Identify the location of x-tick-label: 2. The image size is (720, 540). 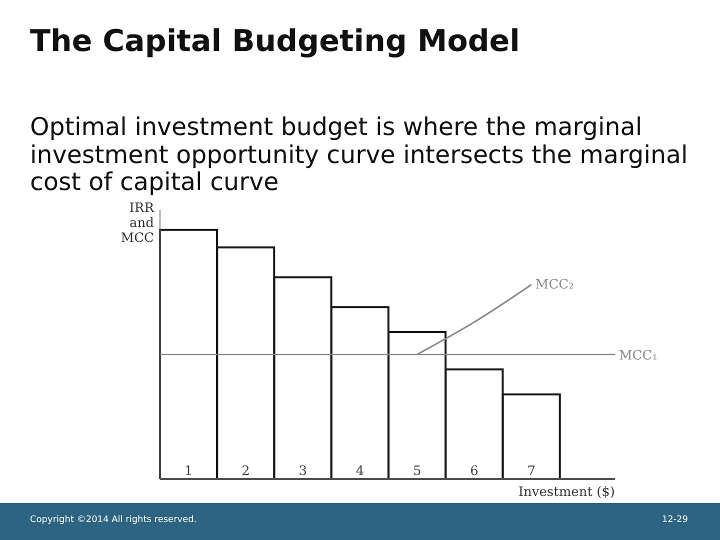
(246, 471).